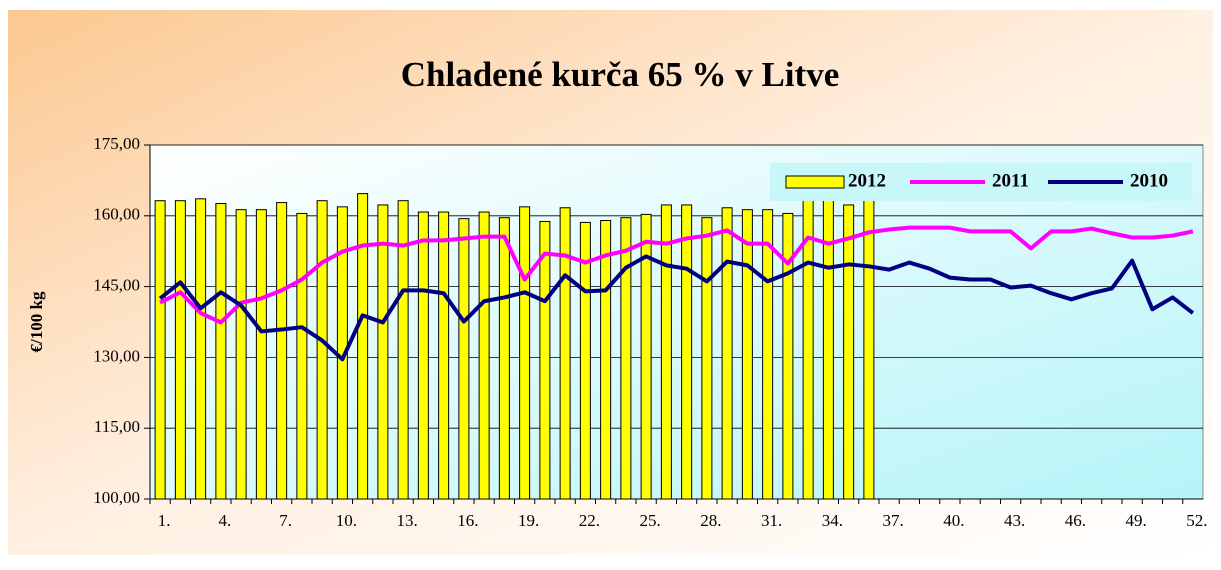 The image size is (1221, 570). Describe the element at coordinates (710, 520) in the screenshot. I see `x-tick-label: 28.` at that location.